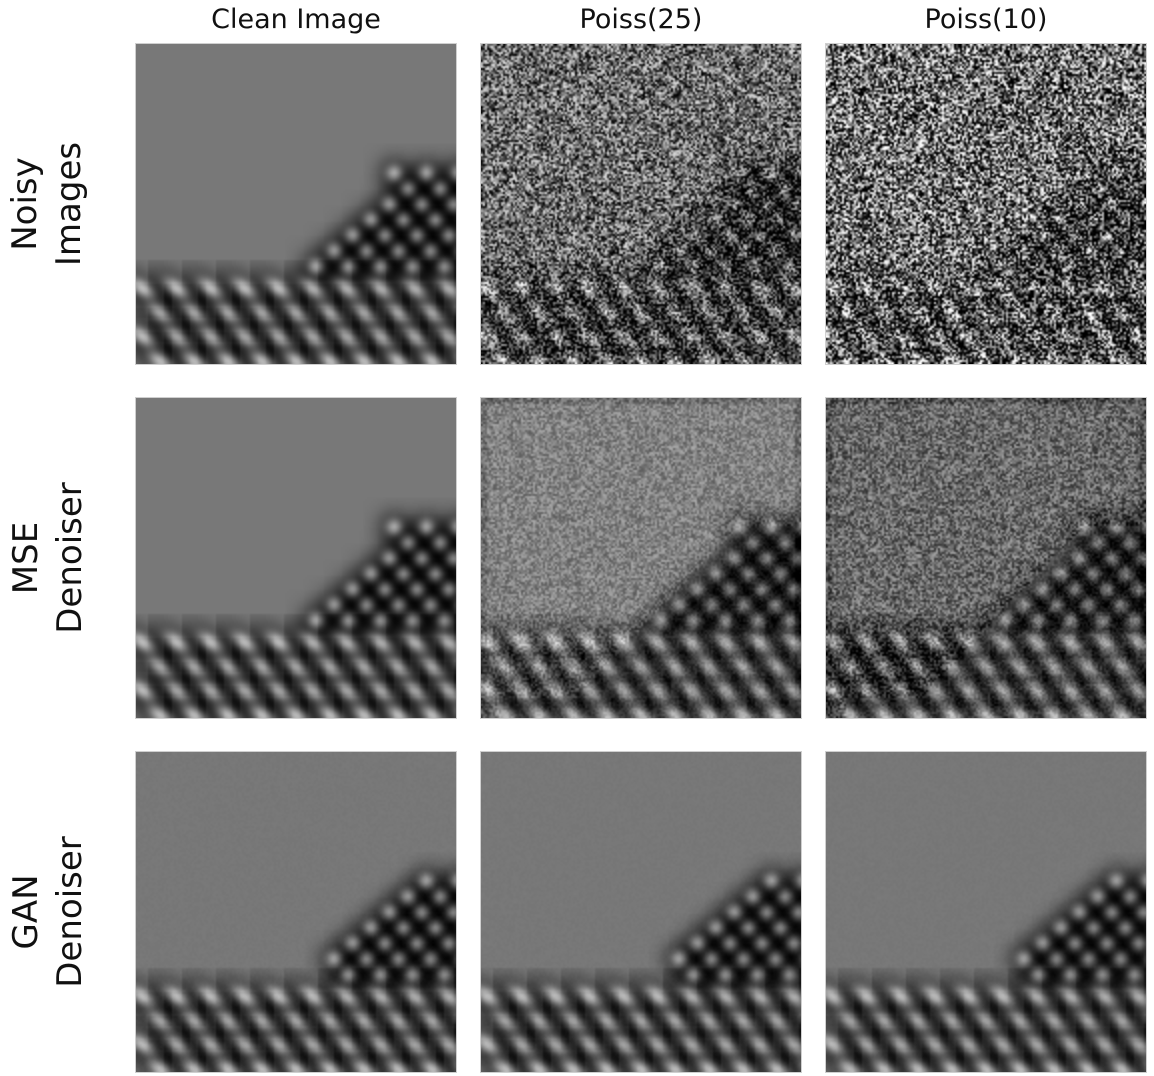  I want to click on row-label-noisy: Noisy Images, so click(47, 204).